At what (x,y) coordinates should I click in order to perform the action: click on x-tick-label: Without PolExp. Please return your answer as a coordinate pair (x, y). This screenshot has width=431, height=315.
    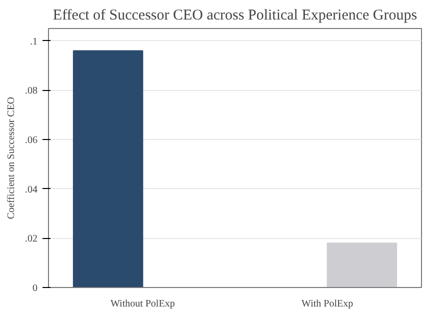
    Looking at the image, I should click on (142, 304).